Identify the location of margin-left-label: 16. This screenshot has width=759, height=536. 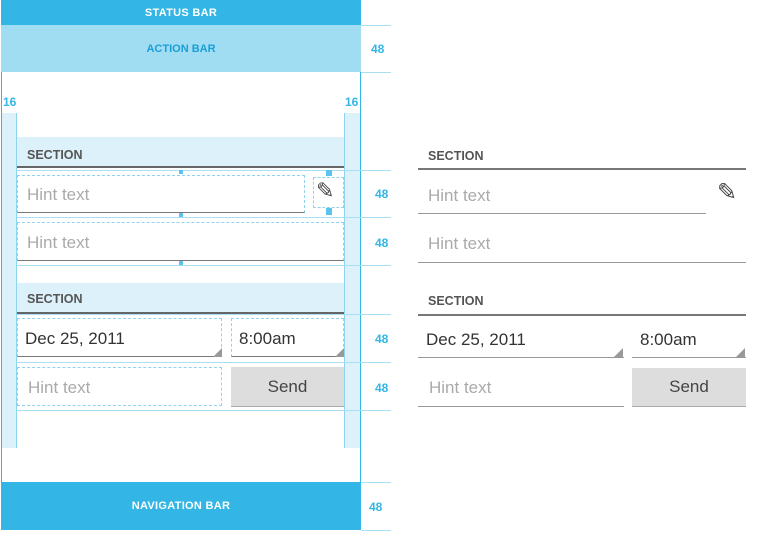
(10, 102).